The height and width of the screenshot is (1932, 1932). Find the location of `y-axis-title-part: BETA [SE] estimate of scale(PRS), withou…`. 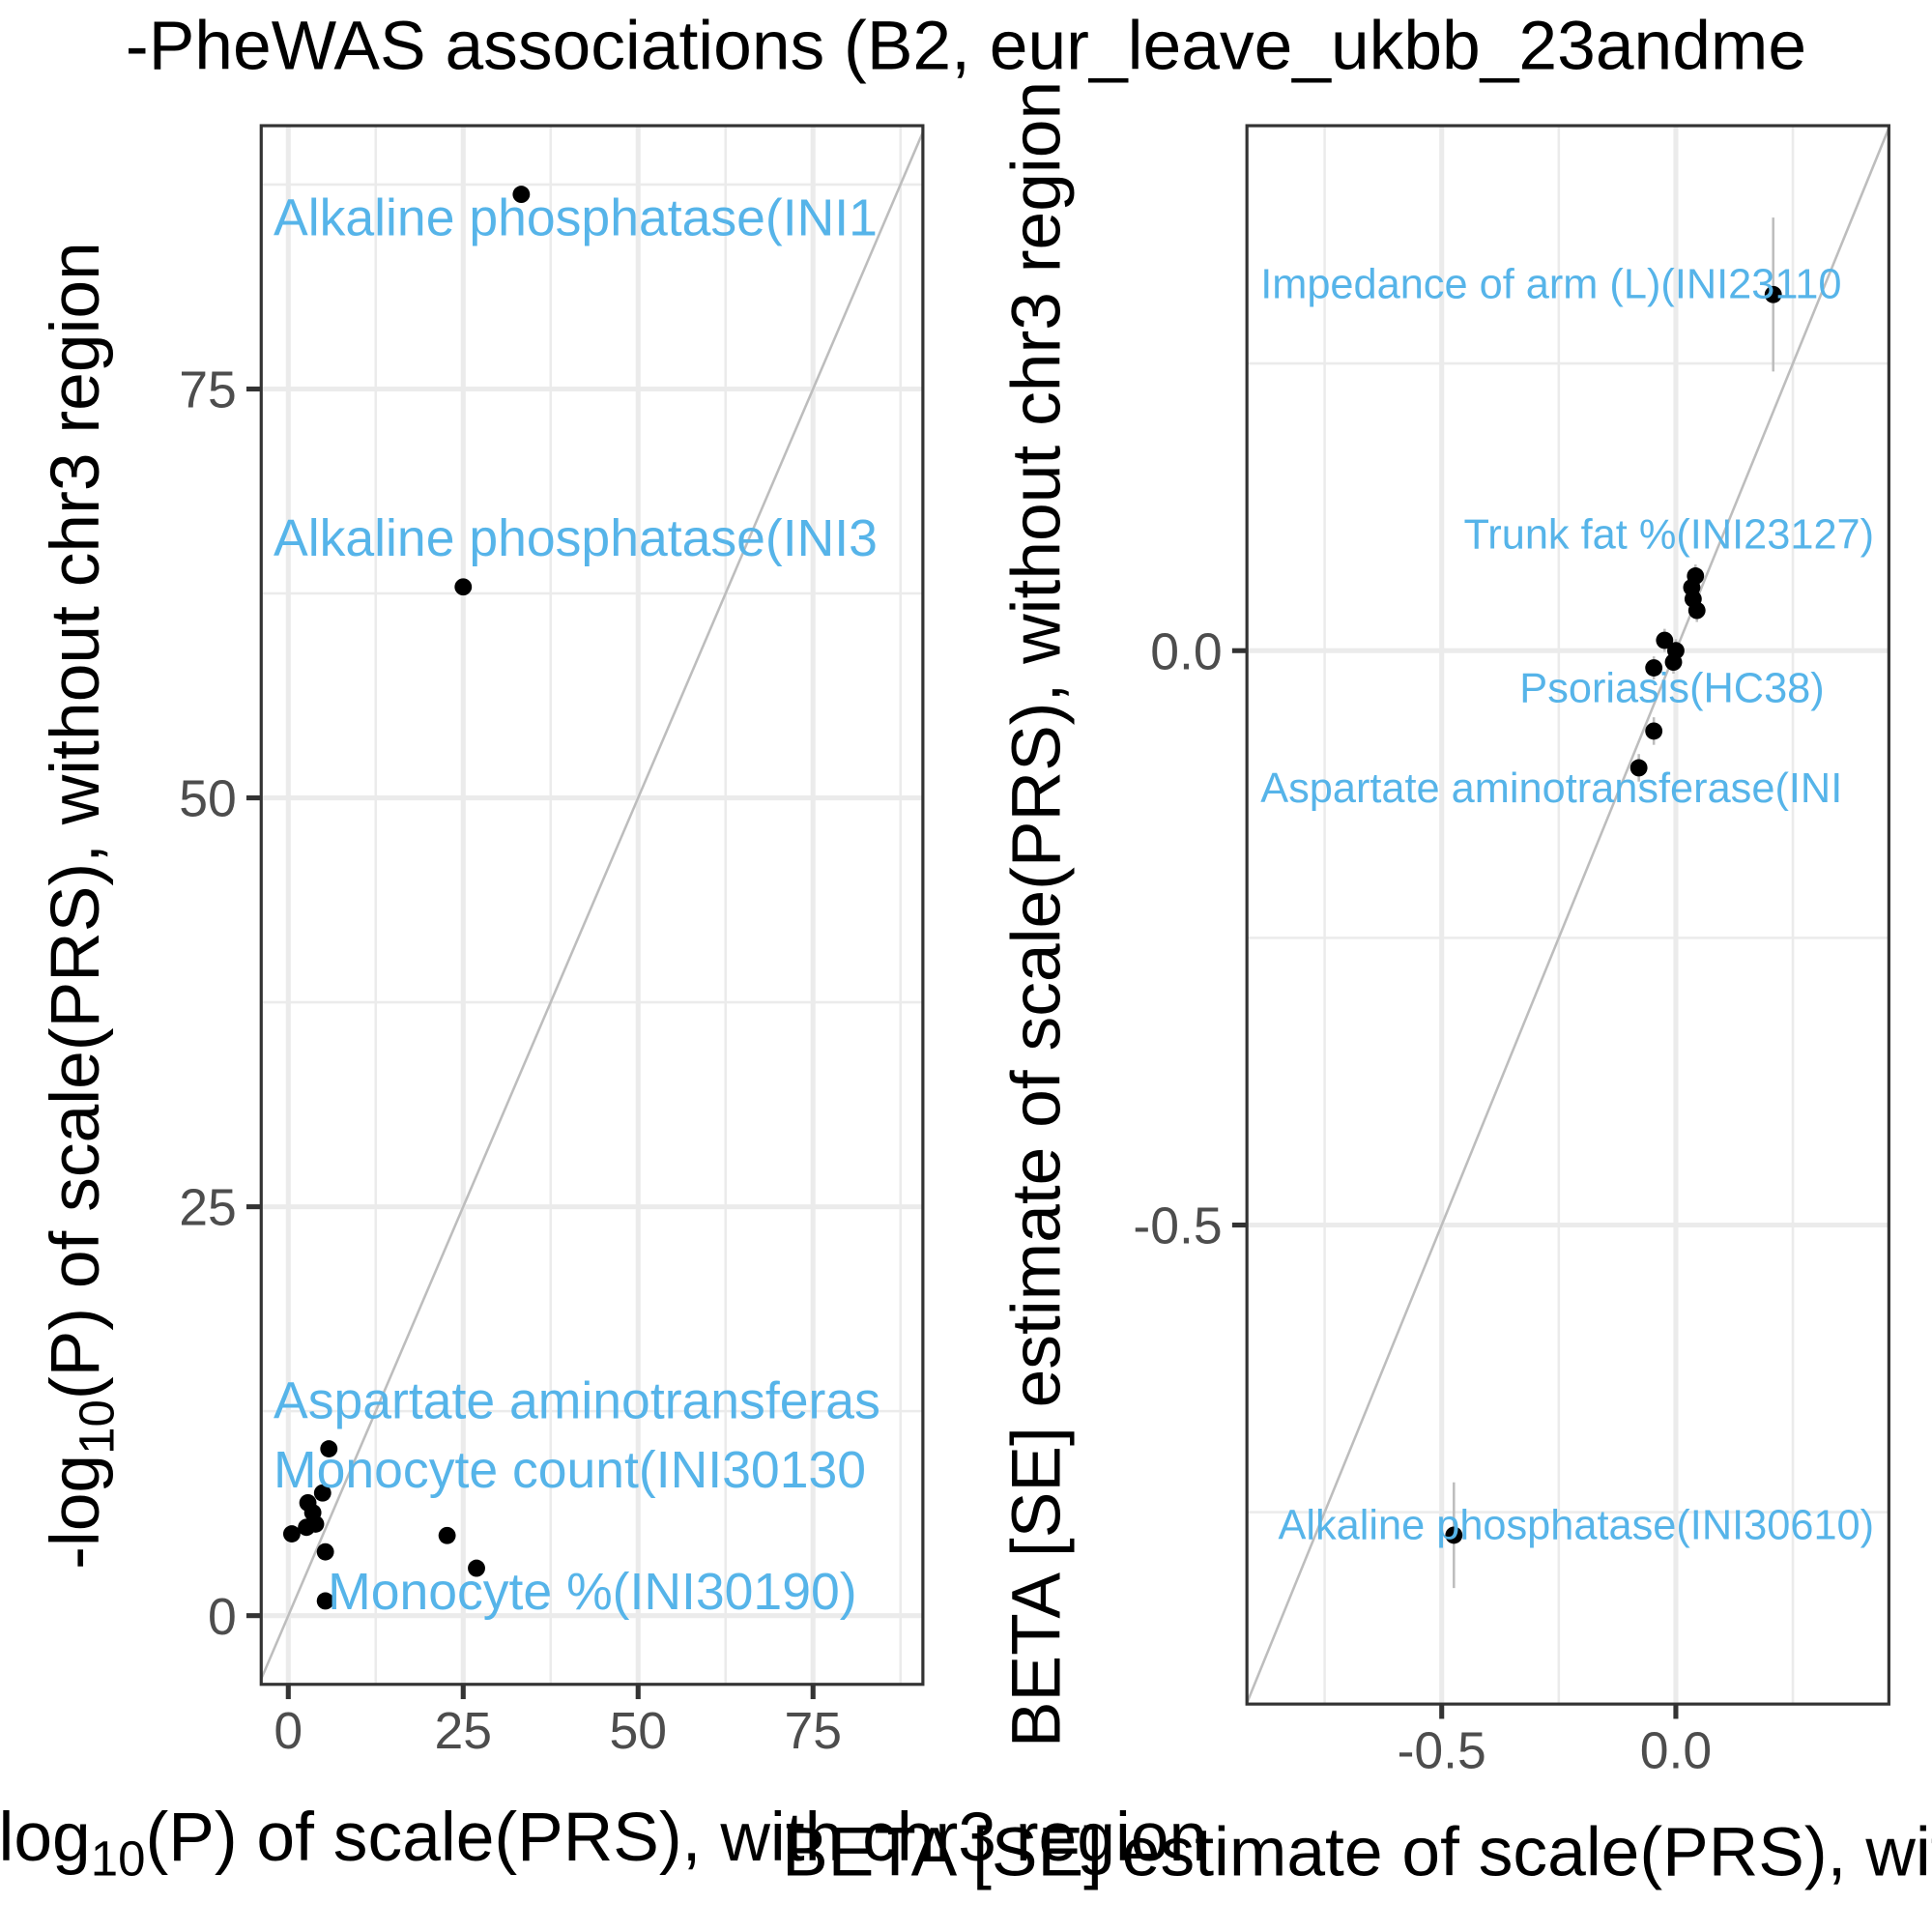

y-axis-title-part: BETA [SE] estimate of scale(PRS), withou… is located at coordinates (1036, 914).